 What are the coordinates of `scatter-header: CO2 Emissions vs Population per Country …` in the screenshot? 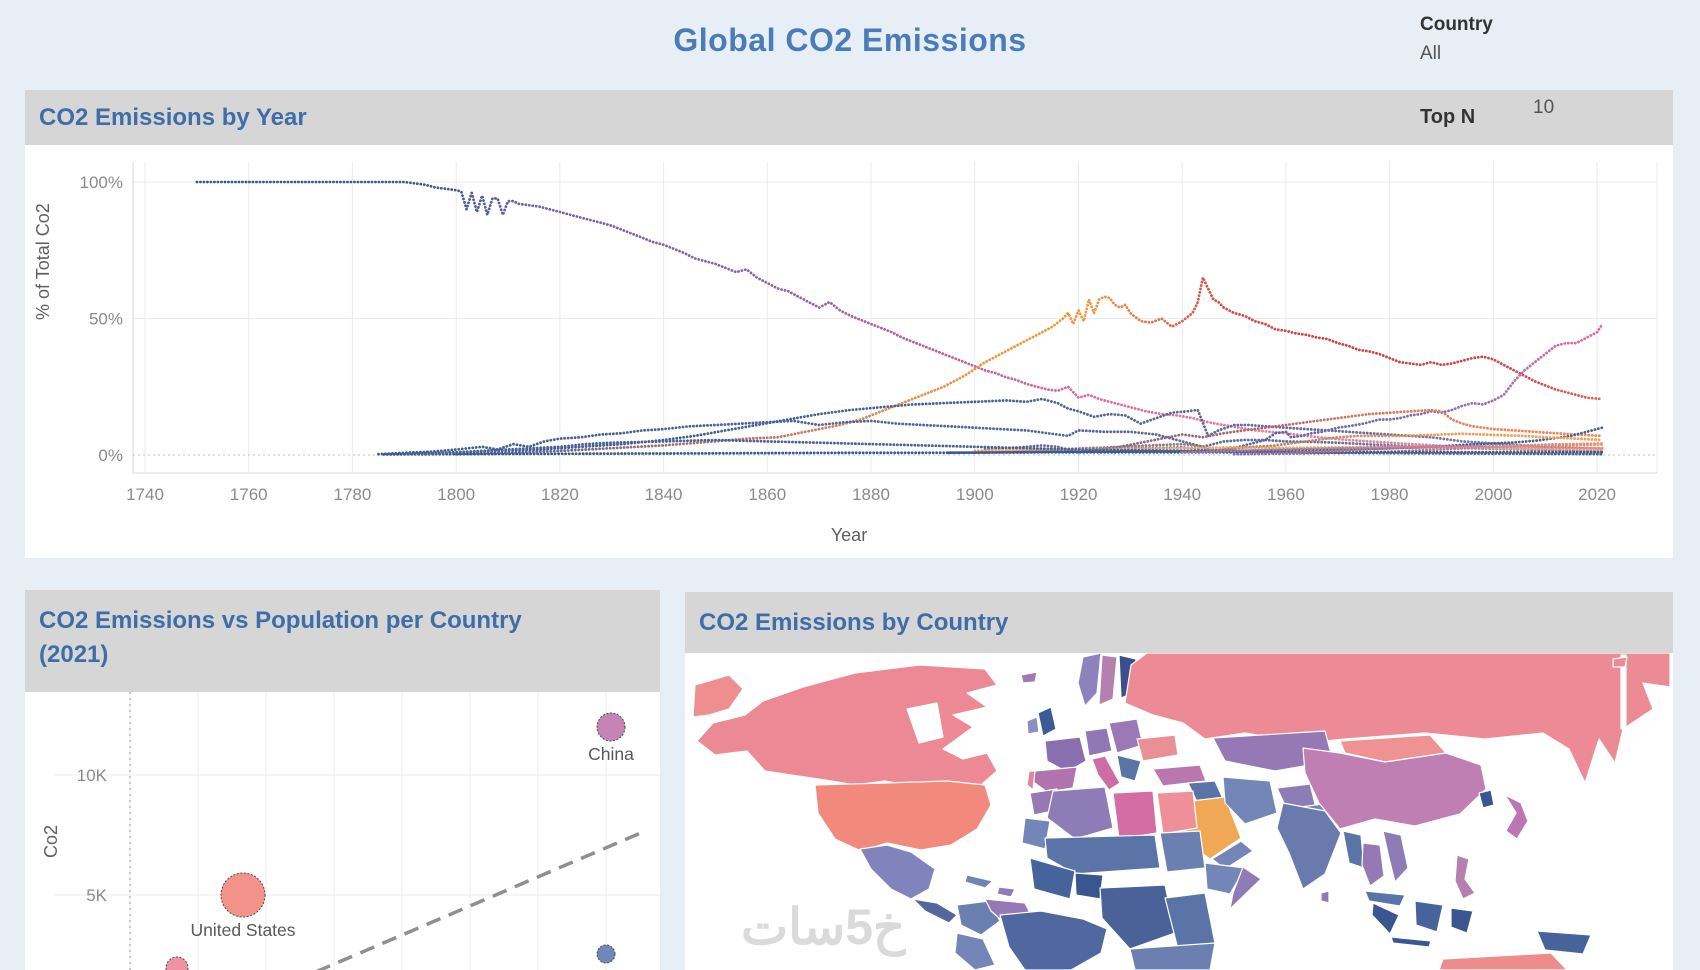 It's located at (342, 641).